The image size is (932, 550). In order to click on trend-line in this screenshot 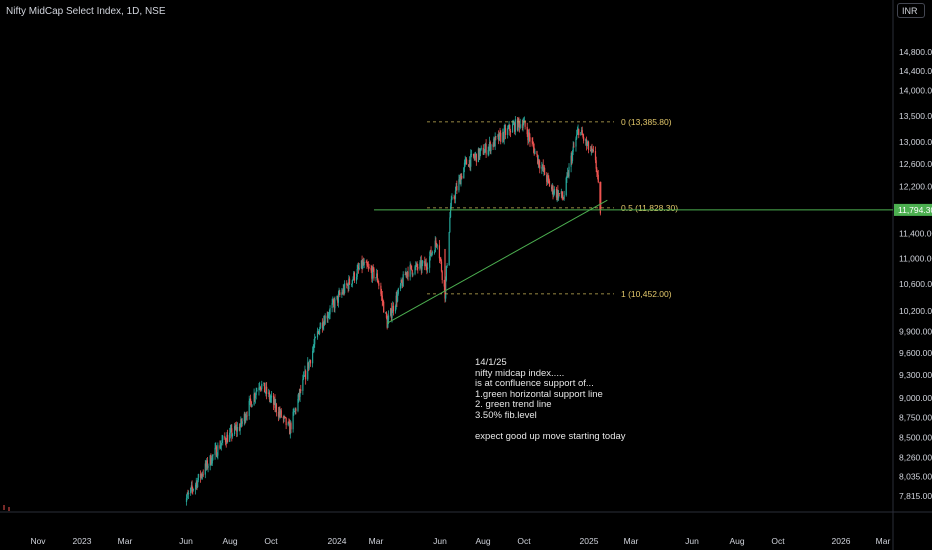, I will do `click(497, 261)`.